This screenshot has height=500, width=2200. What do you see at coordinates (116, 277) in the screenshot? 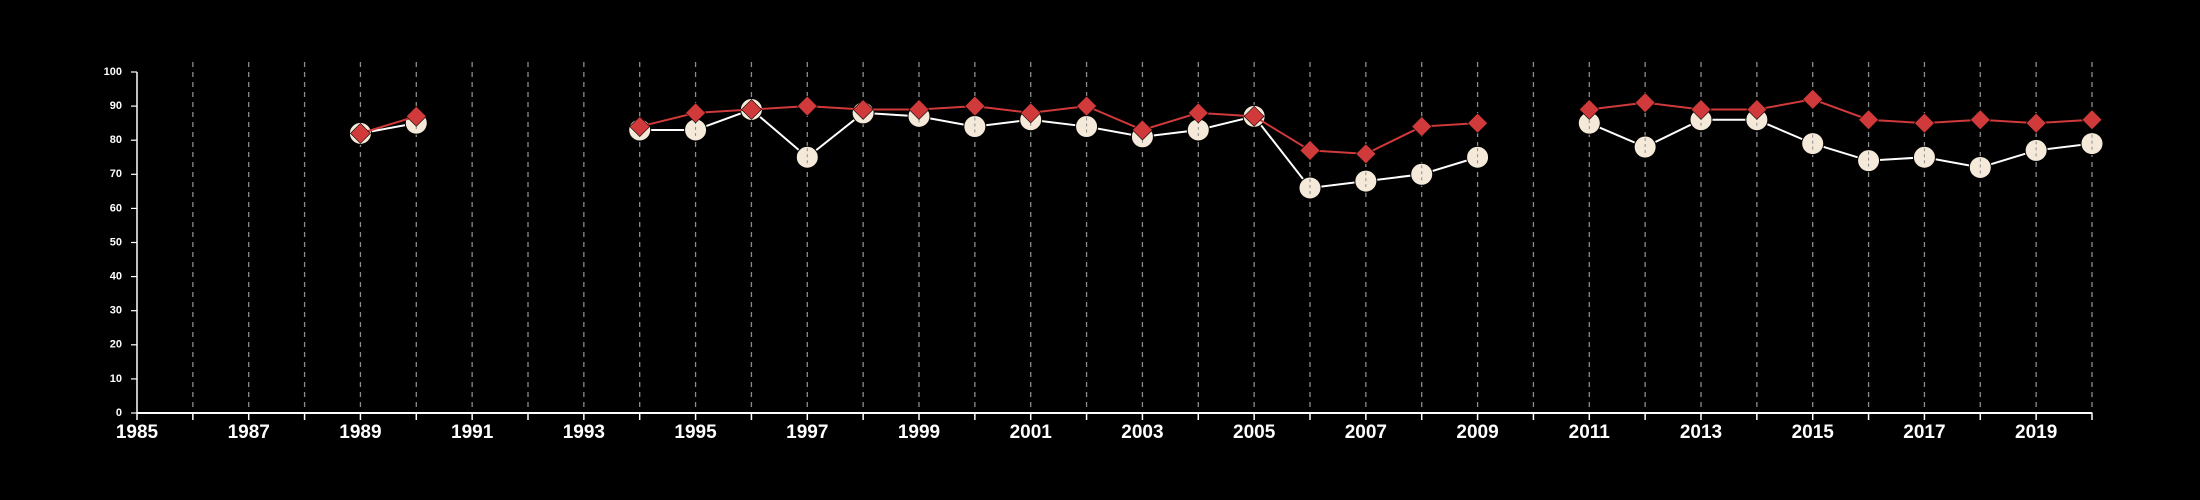
I see `y-tick-label: 40` at bounding box center [116, 277].